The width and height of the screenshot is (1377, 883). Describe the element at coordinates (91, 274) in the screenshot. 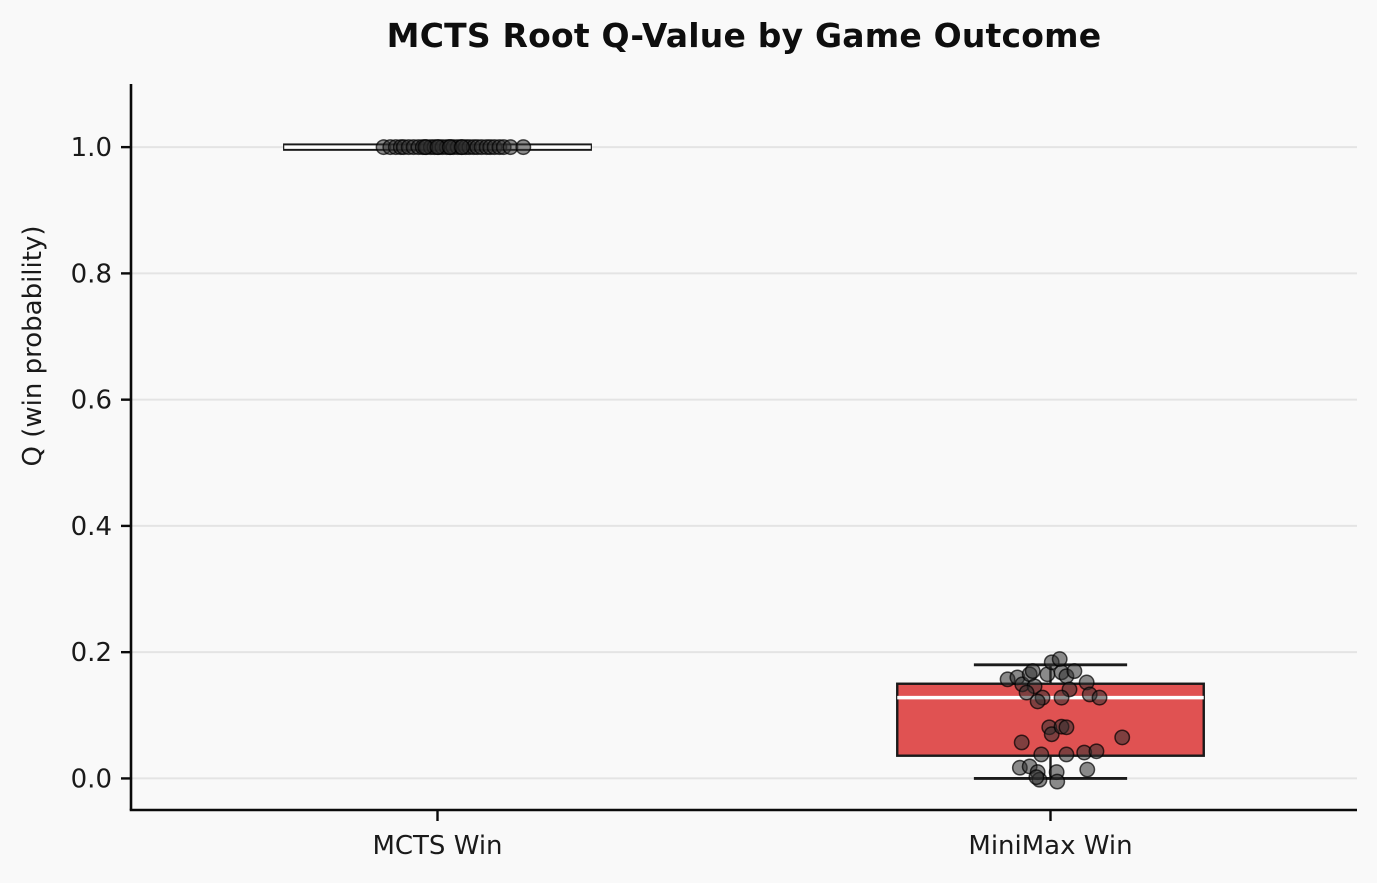

I see `y-tick-label: 0.8` at that location.